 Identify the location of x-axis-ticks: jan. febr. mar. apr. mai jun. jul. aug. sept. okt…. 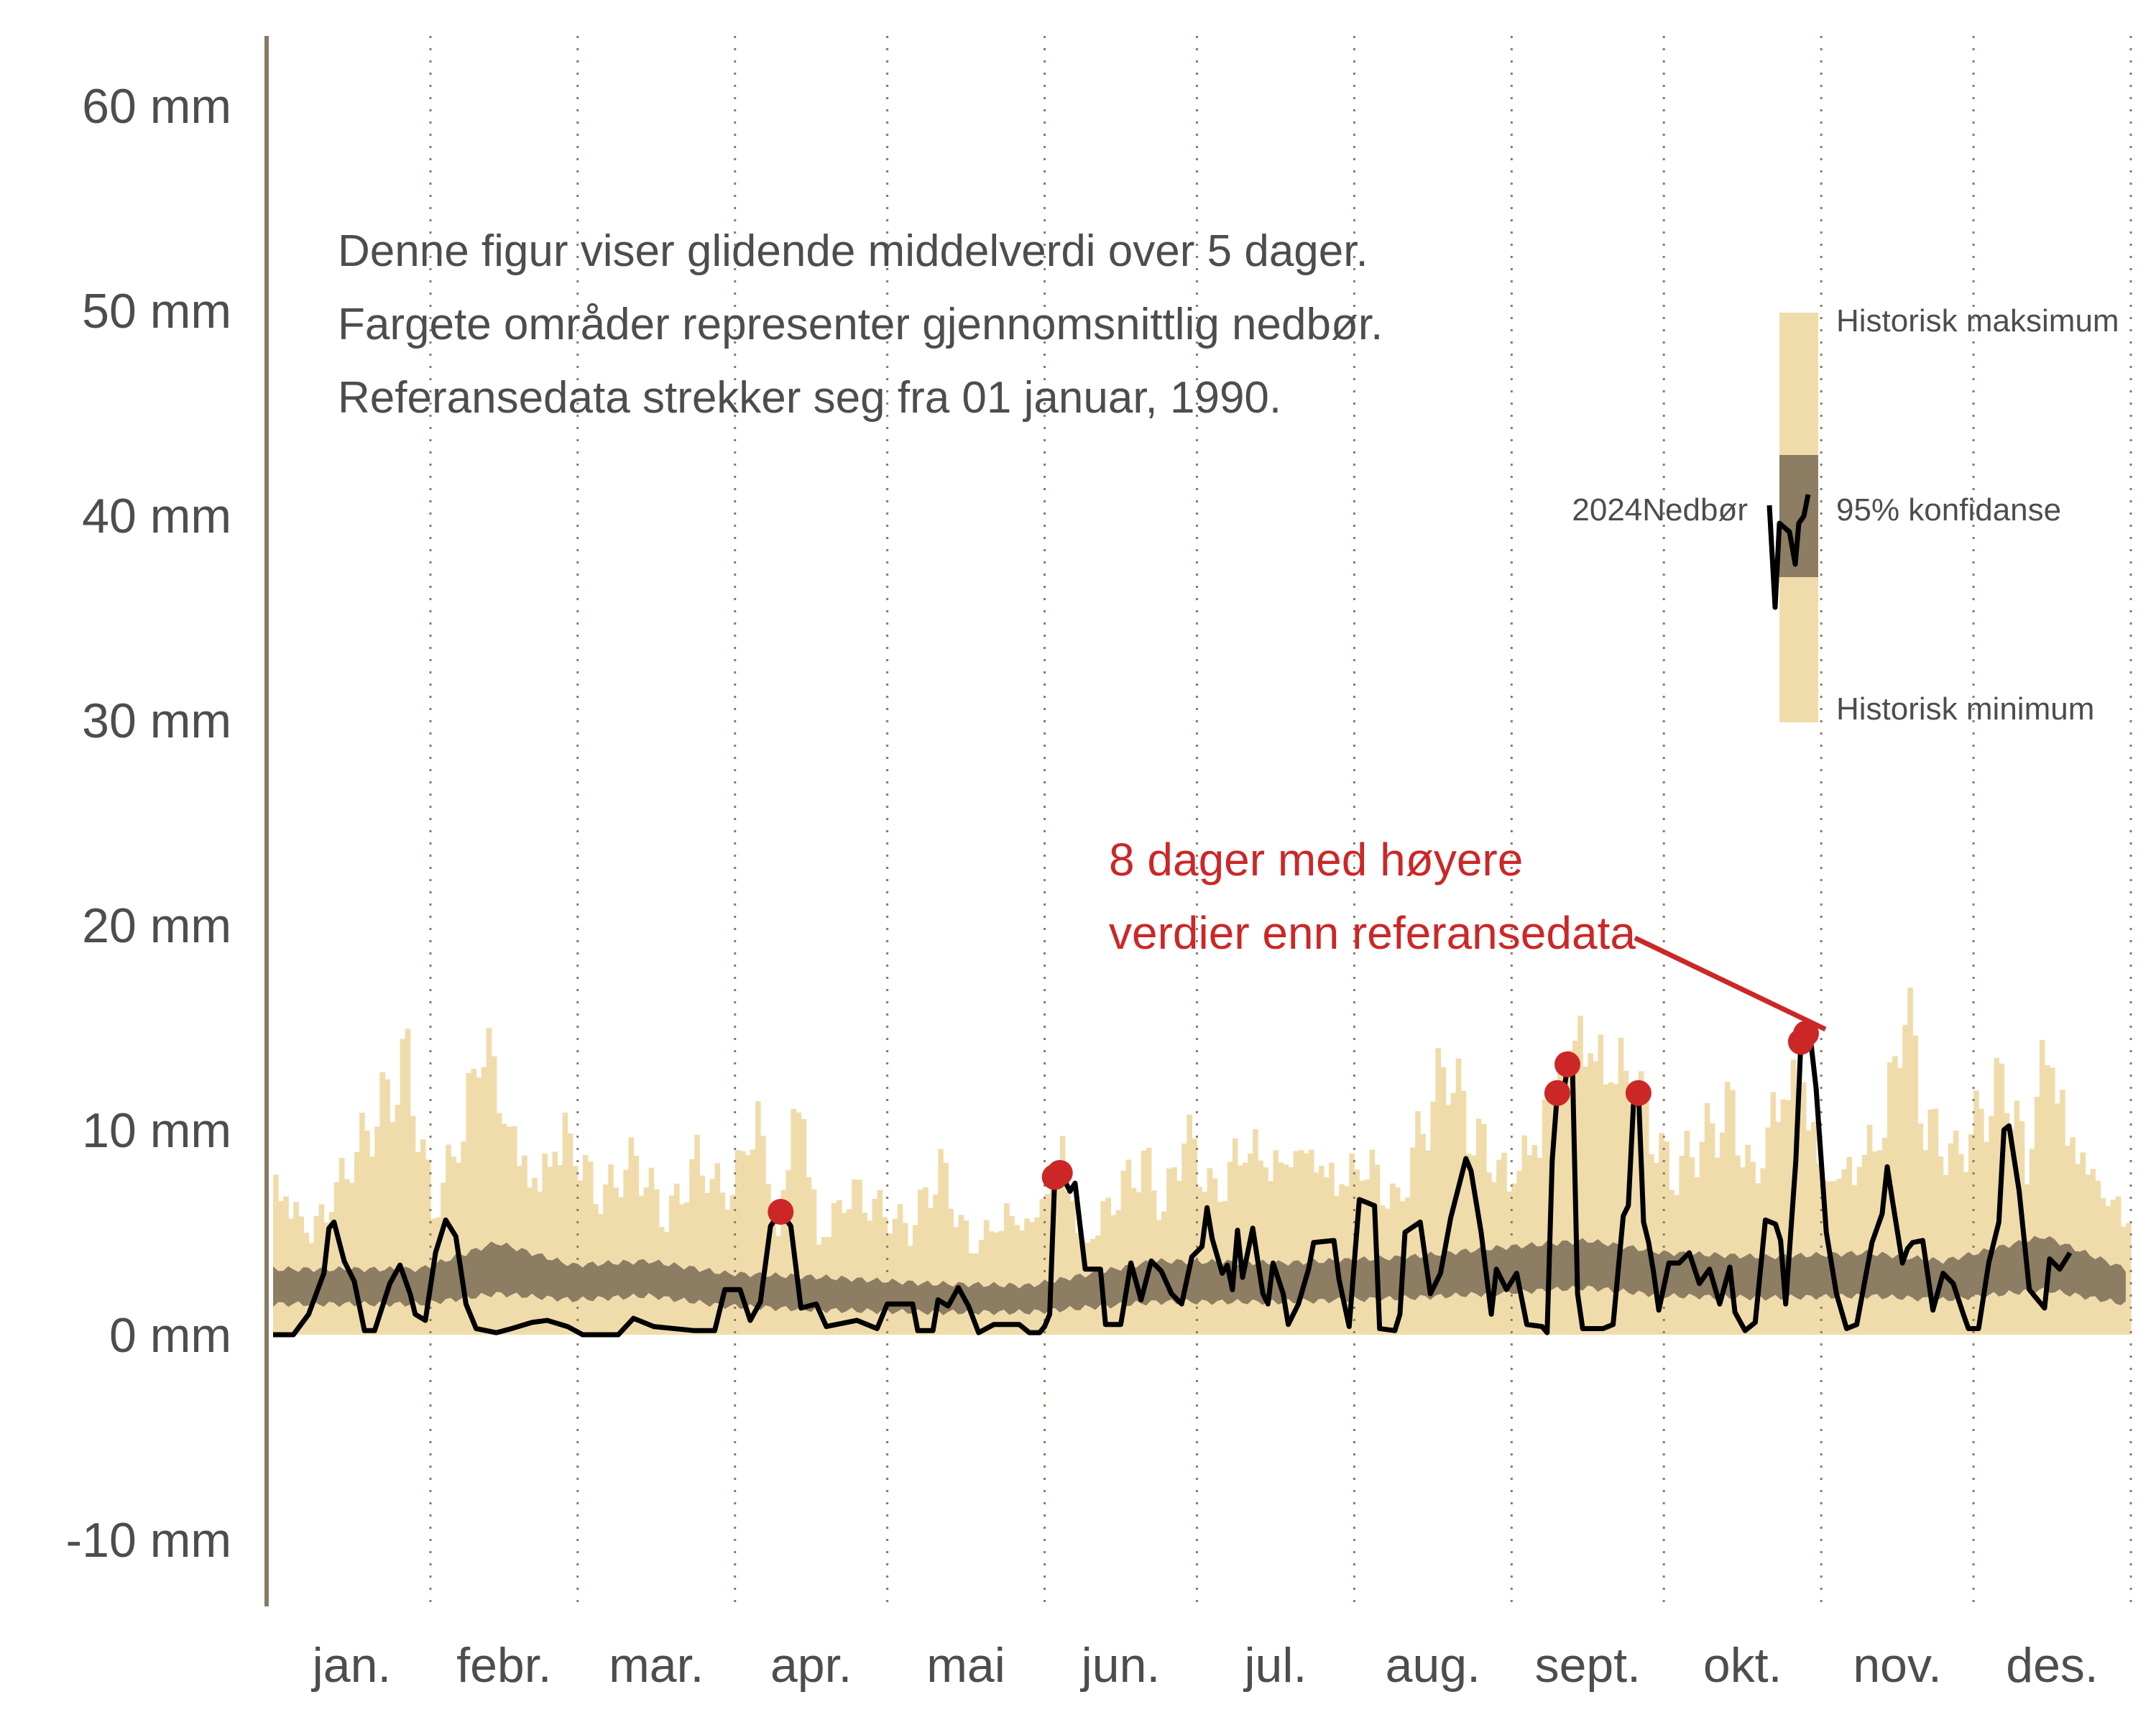
(1205, 1665).